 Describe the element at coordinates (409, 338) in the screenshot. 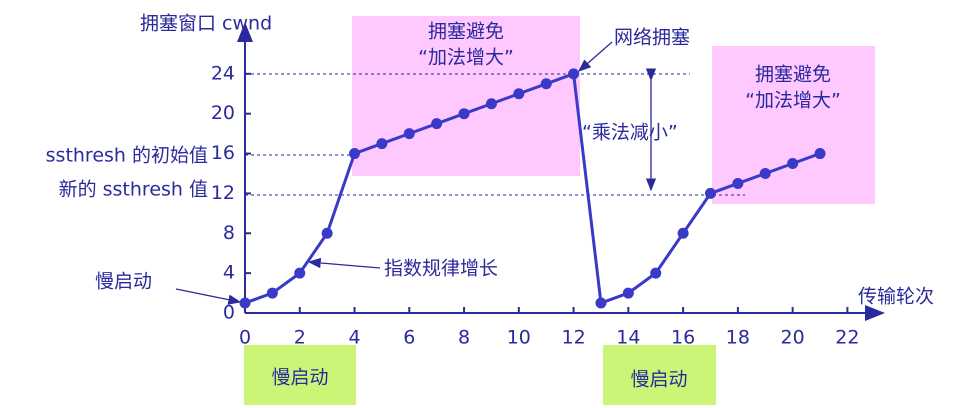

I see `x-tick-label: 6` at that location.